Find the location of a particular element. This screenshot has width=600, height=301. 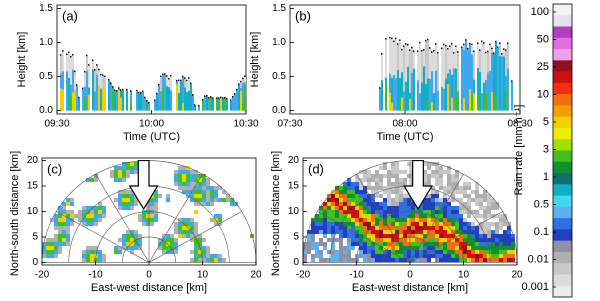

y-tick-label: 1.5 is located at coordinates (279, 8).